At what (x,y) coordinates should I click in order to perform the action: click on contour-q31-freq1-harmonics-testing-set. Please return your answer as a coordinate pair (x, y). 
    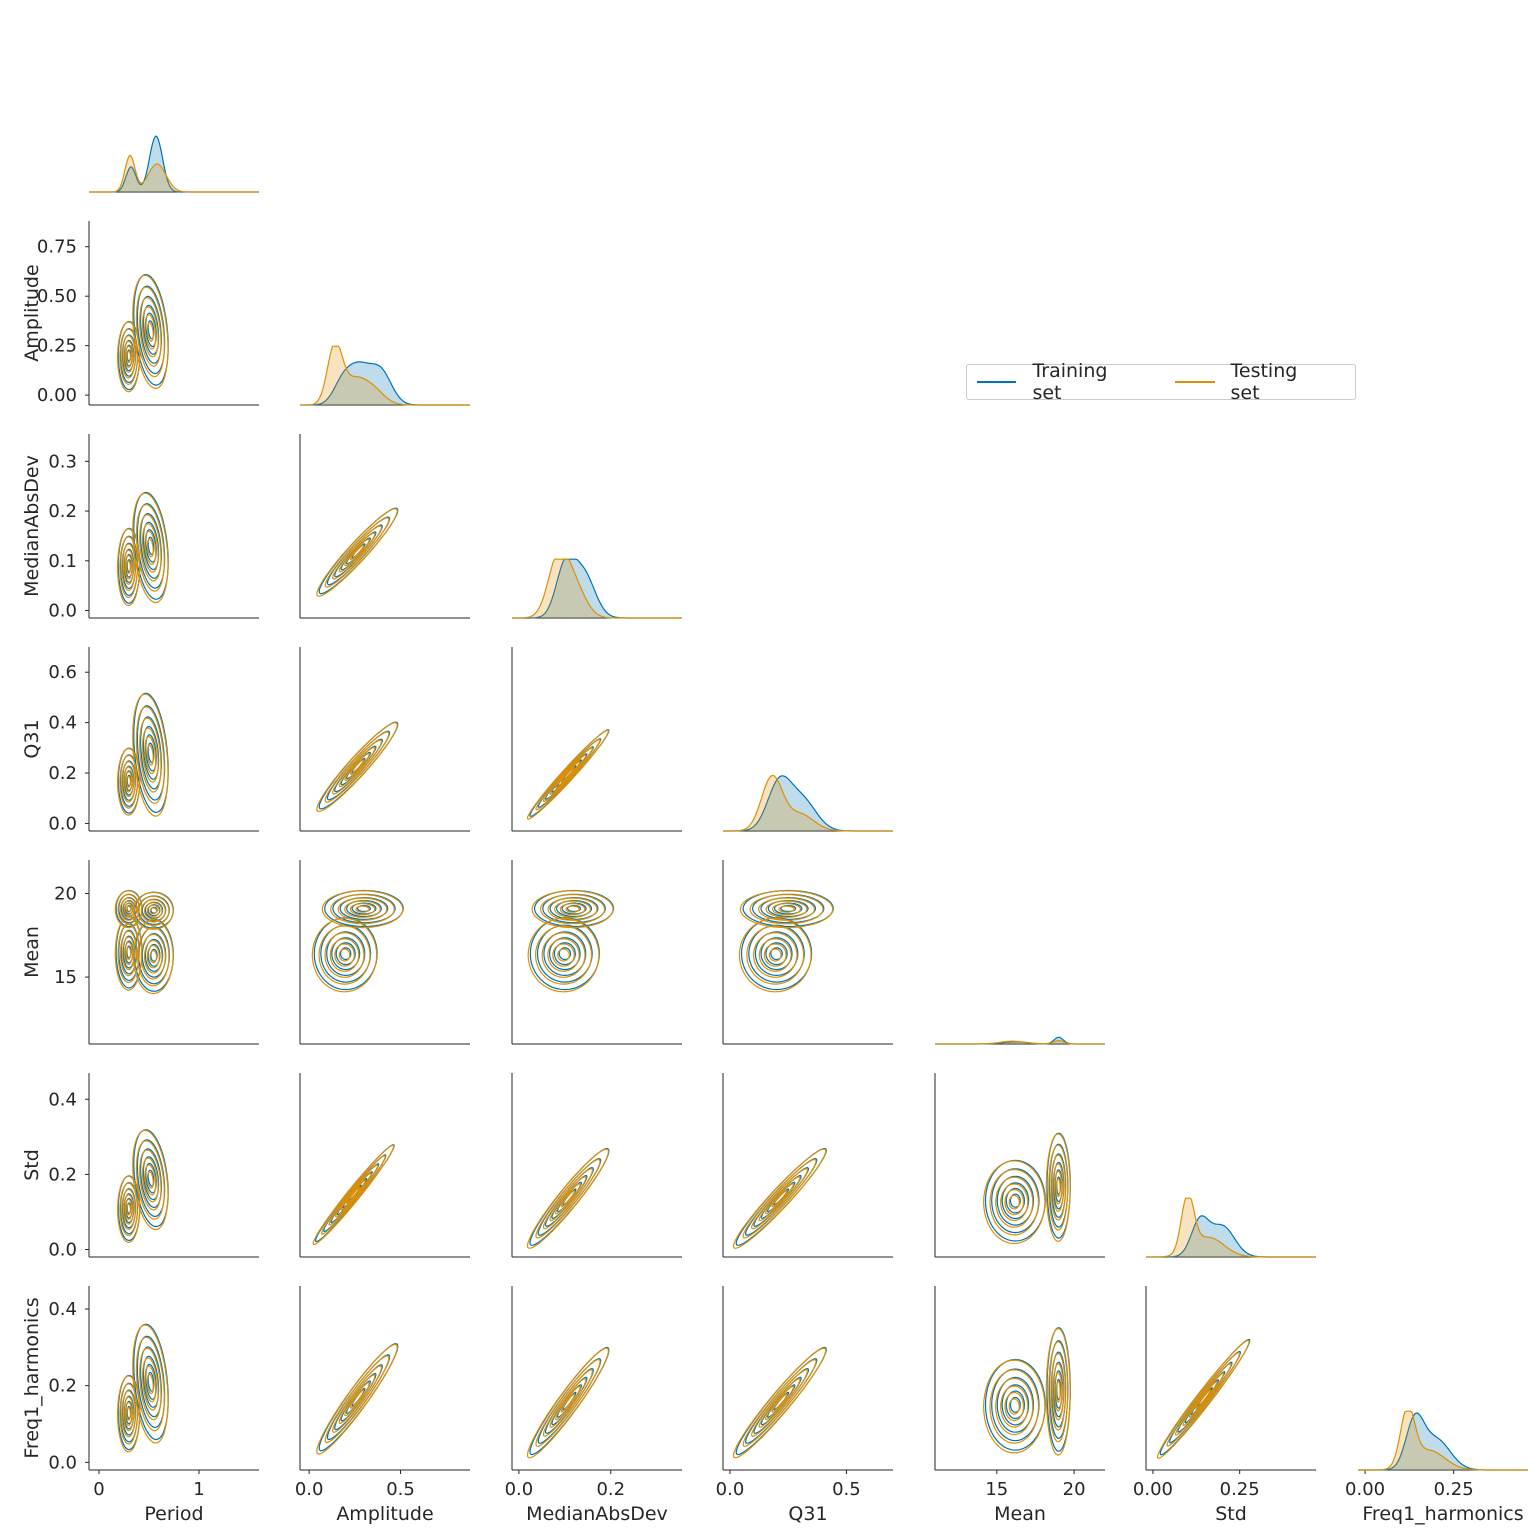
    Looking at the image, I should click on (779, 1403).